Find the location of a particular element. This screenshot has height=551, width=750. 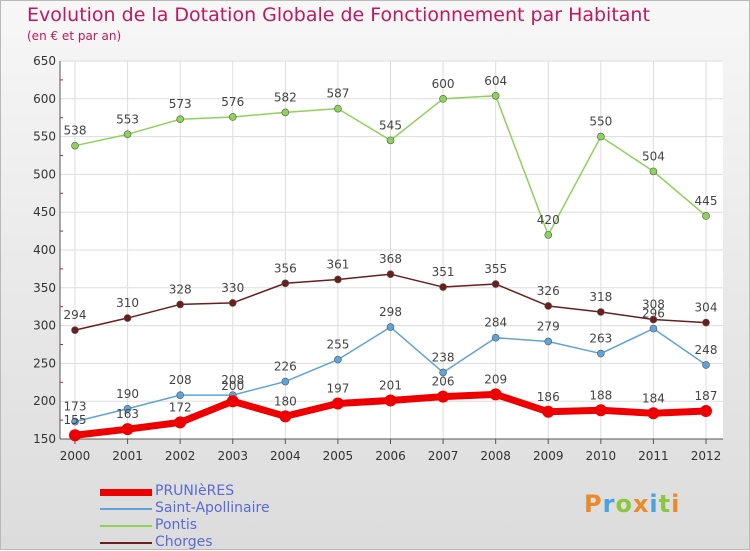

data-label: 180 is located at coordinates (285, 401).